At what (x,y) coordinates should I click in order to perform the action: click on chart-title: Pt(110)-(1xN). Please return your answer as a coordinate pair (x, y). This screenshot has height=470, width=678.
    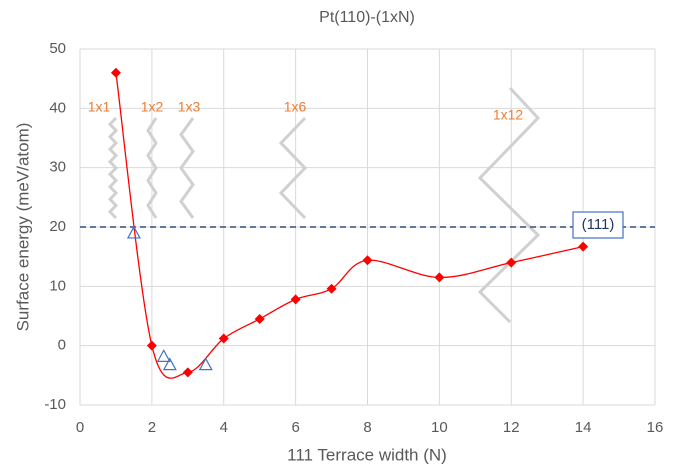
    Looking at the image, I should click on (367, 17).